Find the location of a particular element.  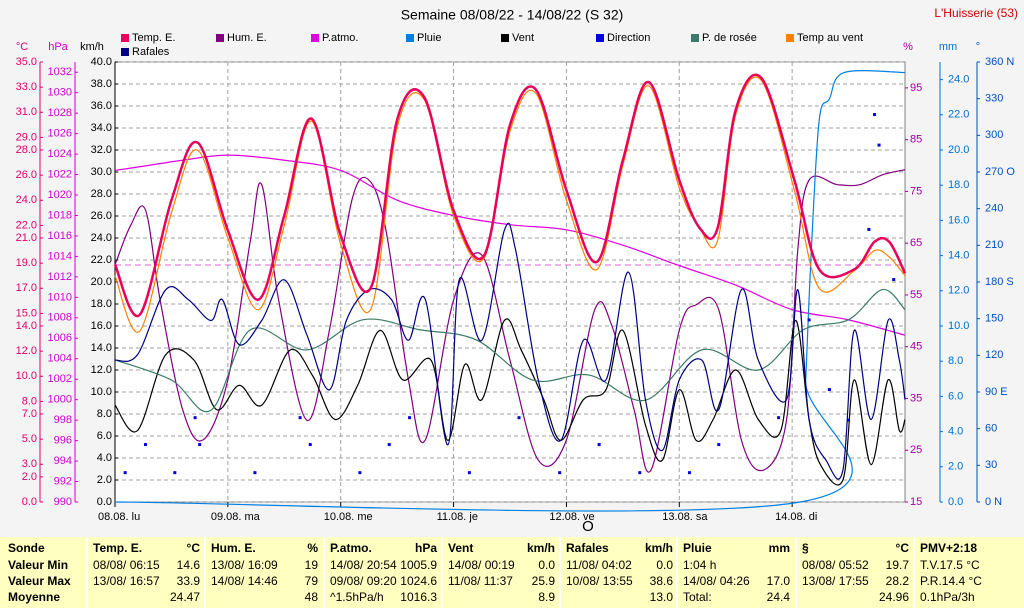

legend-label: Pluie is located at coordinates (429, 38).